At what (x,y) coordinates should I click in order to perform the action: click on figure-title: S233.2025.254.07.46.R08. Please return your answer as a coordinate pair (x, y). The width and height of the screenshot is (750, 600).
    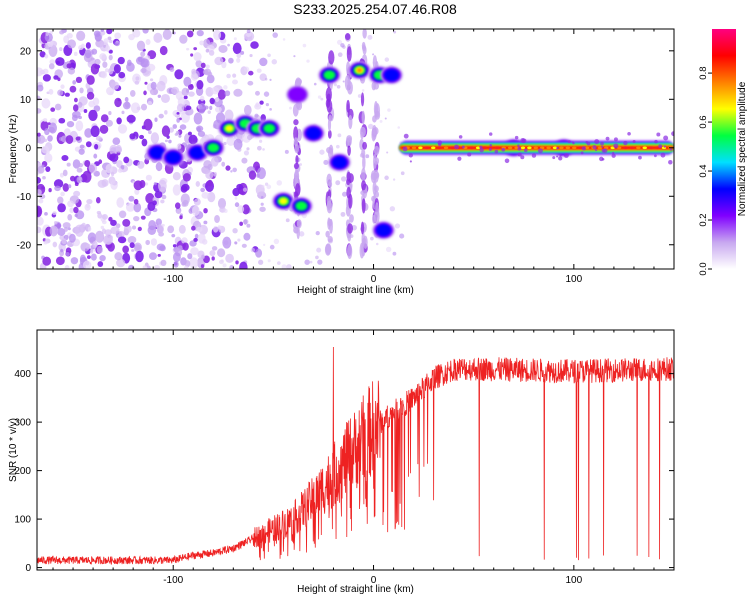
    Looking at the image, I should click on (375, 9).